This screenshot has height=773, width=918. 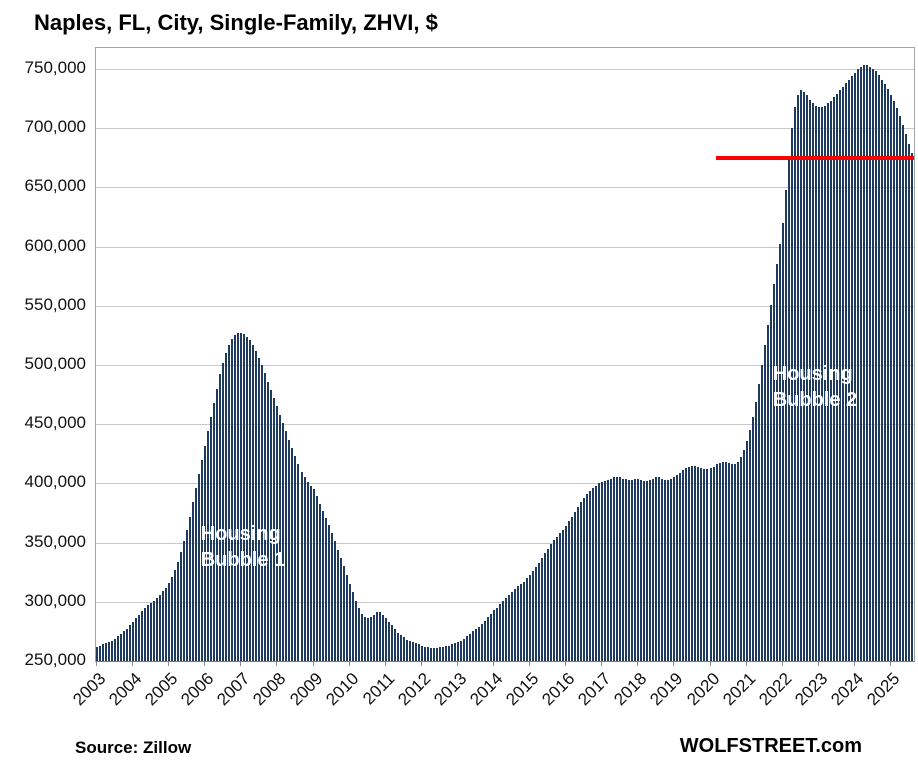 What do you see at coordinates (342, 689) in the screenshot?
I see `x-axis-label-text: 2010` at bounding box center [342, 689].